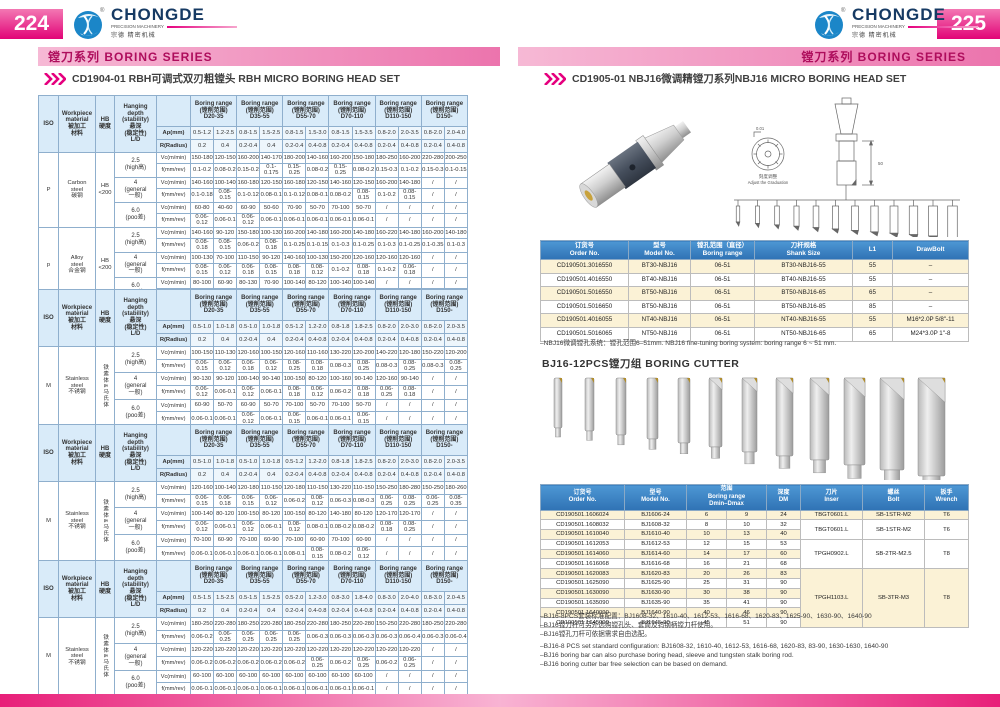  What do you see at coordinates (655, 544) in the screenshot?
I see `table-cell: BJ1612-53` at bounding box center [655, 544].